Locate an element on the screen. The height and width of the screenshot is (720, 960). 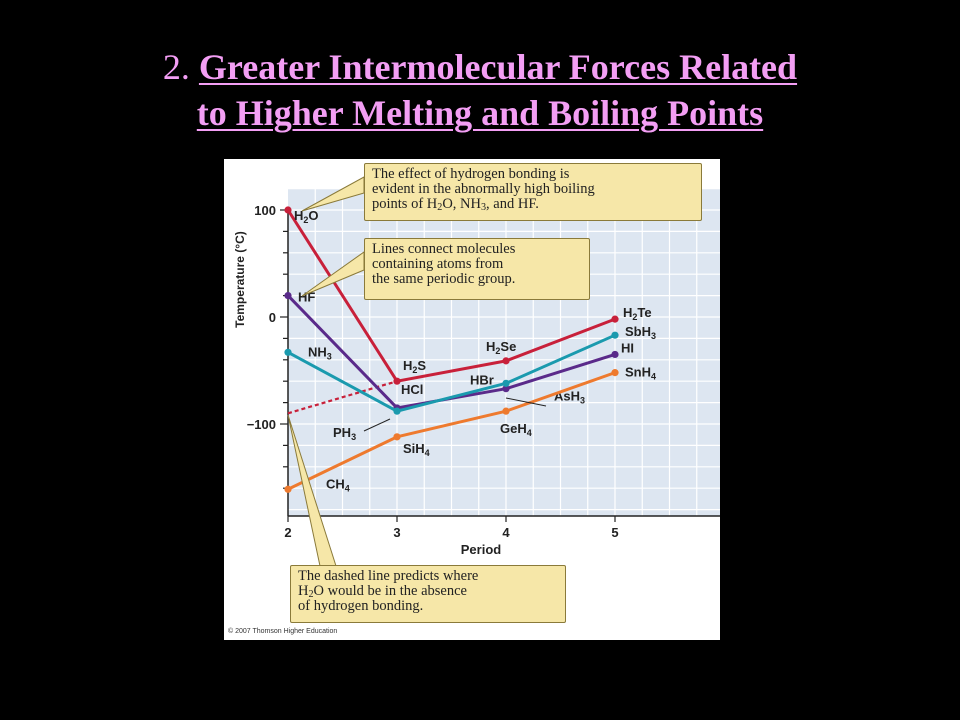
series-line-group-6a is located at coordinates (451, 296).